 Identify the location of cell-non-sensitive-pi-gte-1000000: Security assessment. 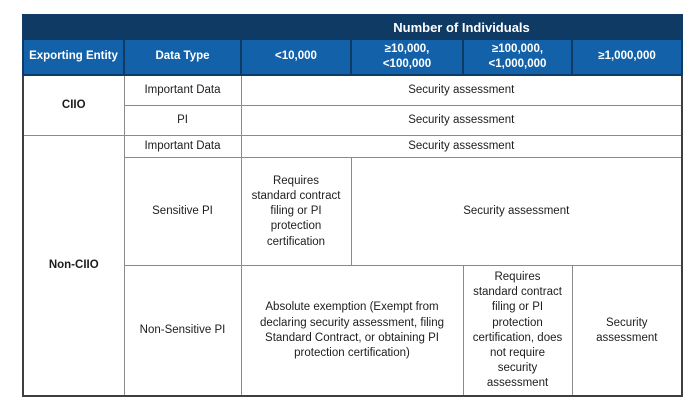
(627, 331).